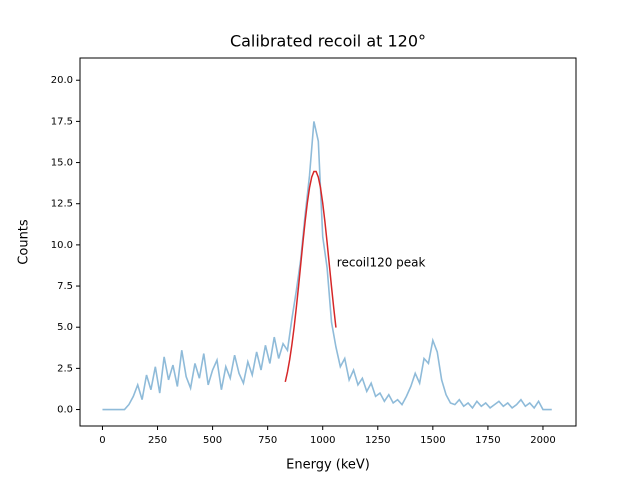  Describe the element at coordinates (487, 440) in the screenshot. I see `x-tick-label: 1750` at that location.